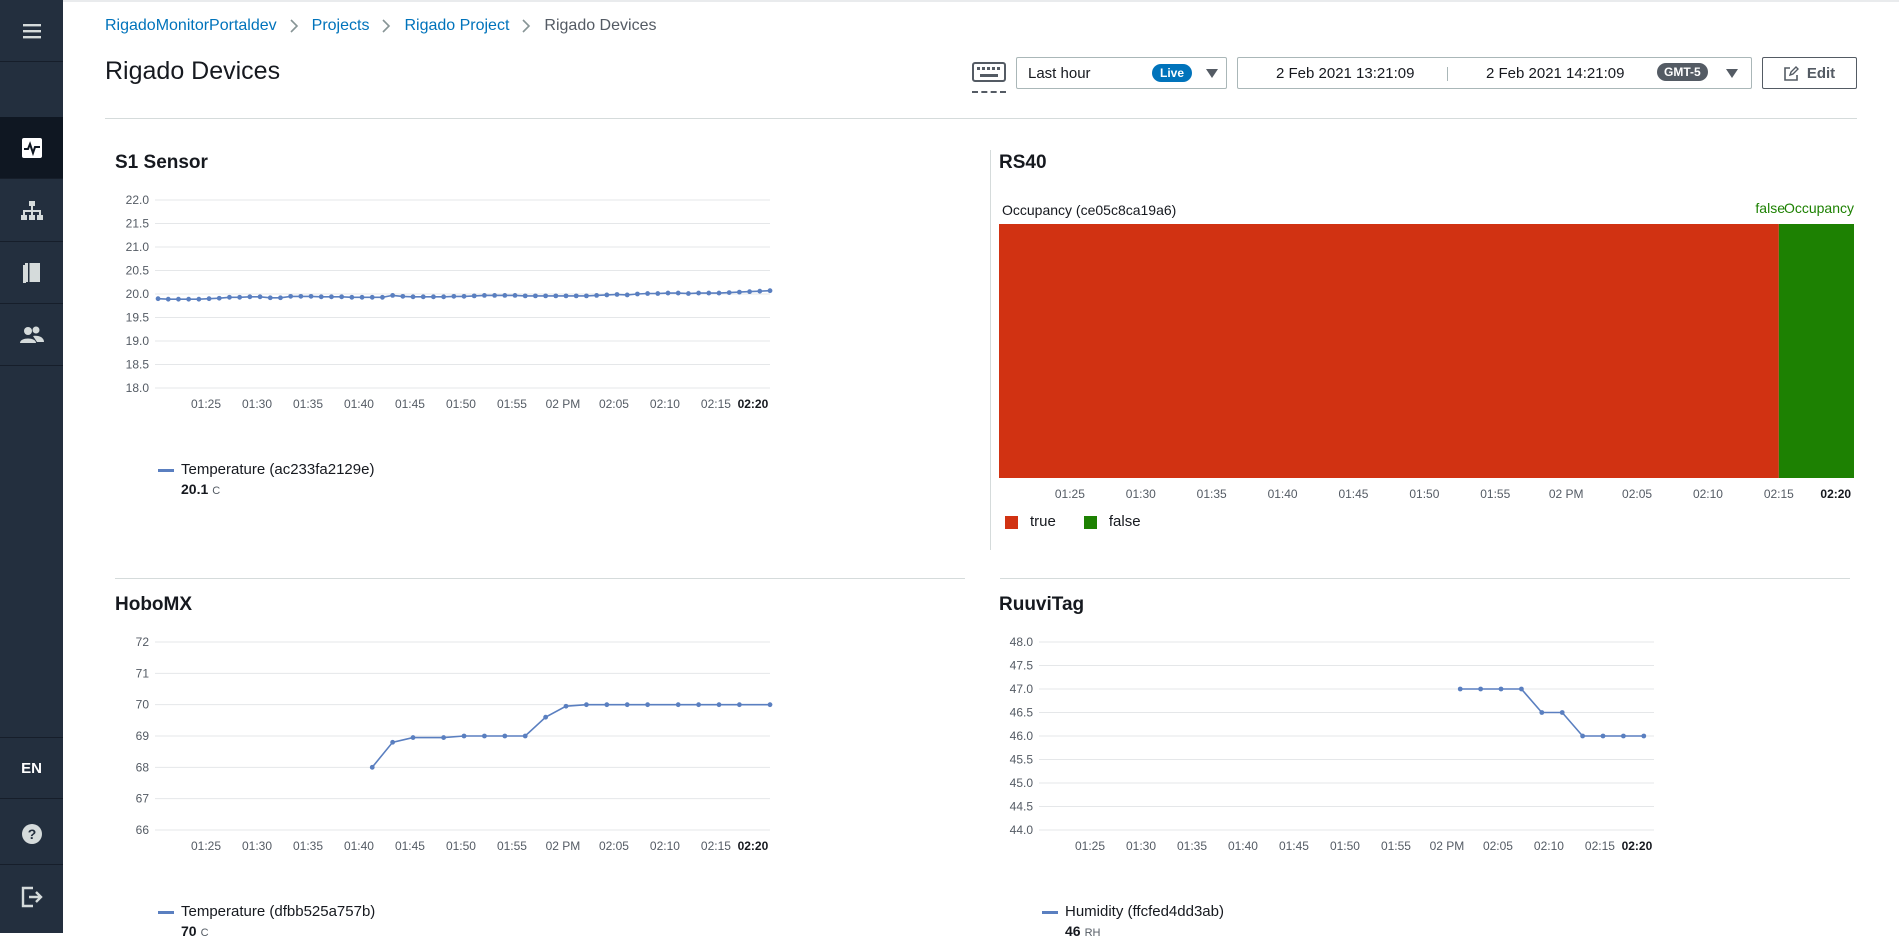 This screenshot has width=1899, height=939. What do you see at coordinates (1809, 73) in the screenshot?
I see `edit-button: Edit` at bounding box center [1809, 73].